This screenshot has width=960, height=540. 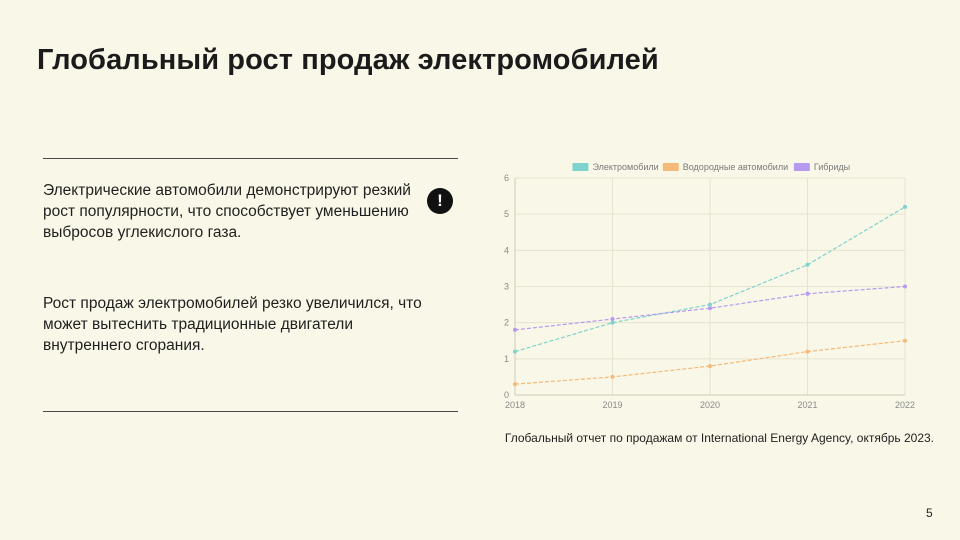 What do you see at coordinates (612, 405) in the screenshot?
I see `x-tick-label: 2019` at bounding box center [612, 405].